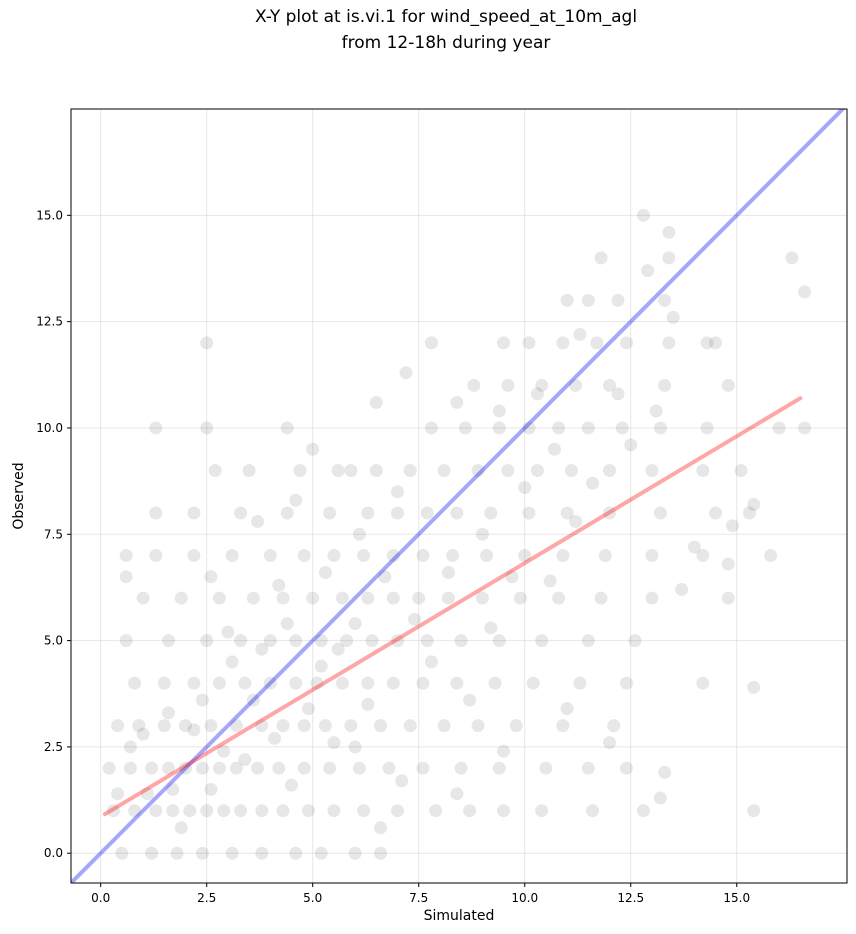  What do you see at coordinates (459, 916) in the screenshot?
I see `x-axis-label: Simulated` at bounding box center [459, 916].